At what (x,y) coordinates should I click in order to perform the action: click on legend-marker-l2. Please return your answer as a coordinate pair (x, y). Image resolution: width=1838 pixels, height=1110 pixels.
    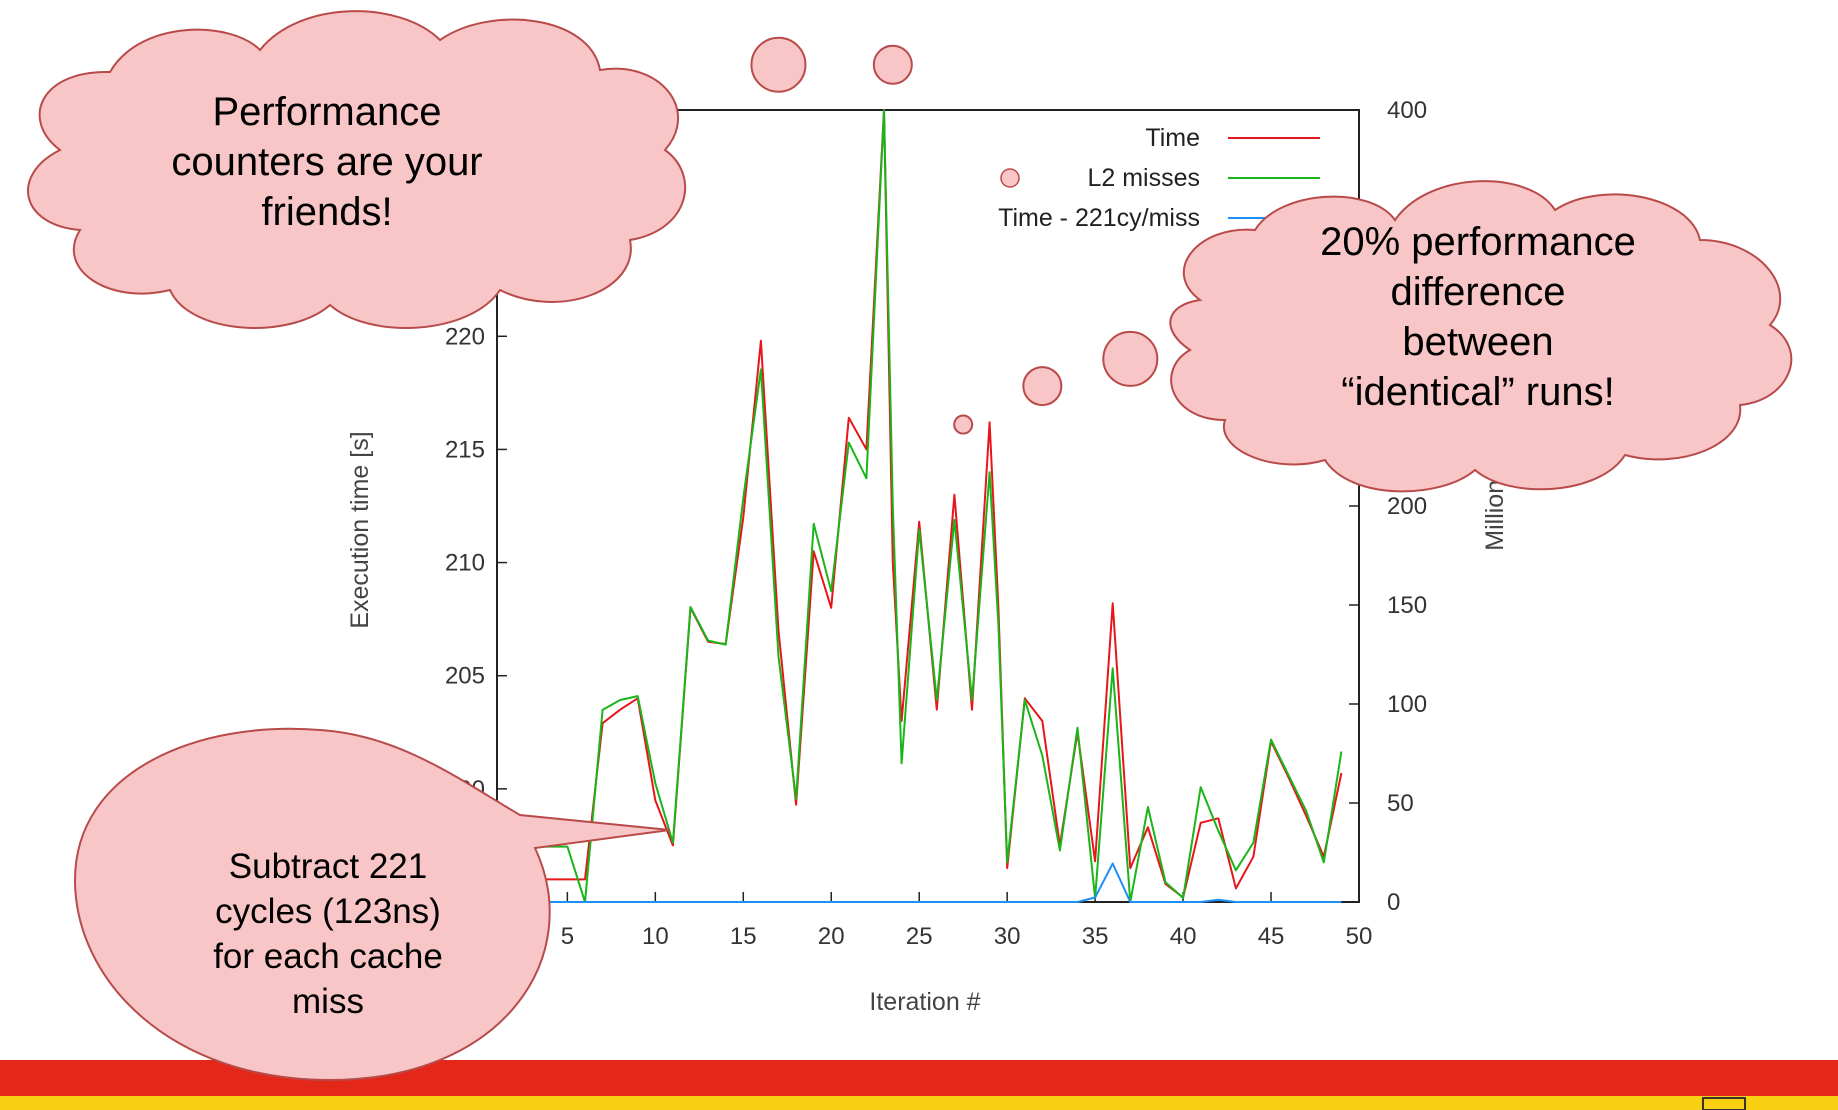
    Looking at the image, I should click on (1010, 178).